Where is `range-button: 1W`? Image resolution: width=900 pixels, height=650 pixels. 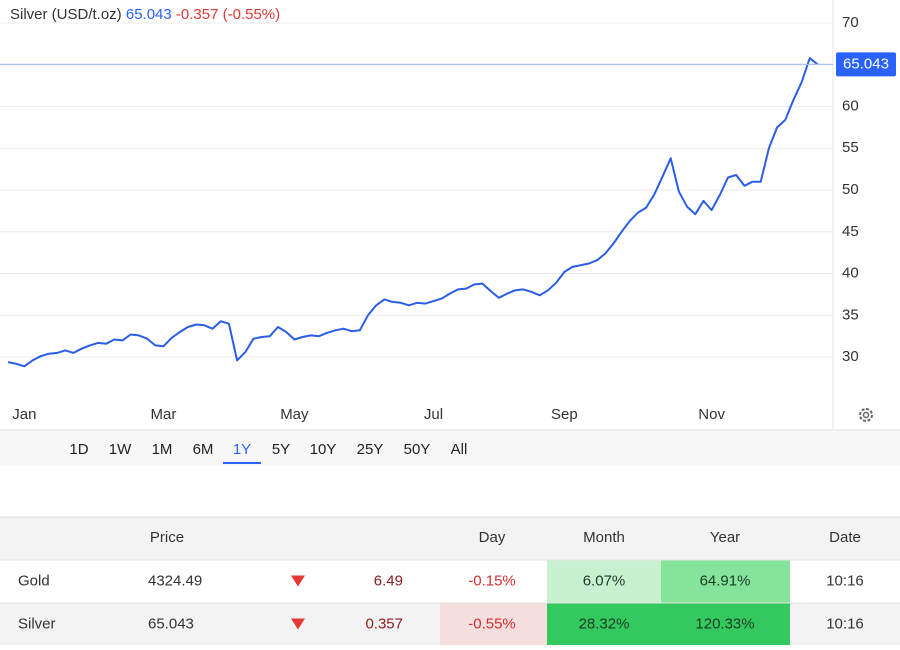 range-button: 1W is located at coordinates (120, 449).